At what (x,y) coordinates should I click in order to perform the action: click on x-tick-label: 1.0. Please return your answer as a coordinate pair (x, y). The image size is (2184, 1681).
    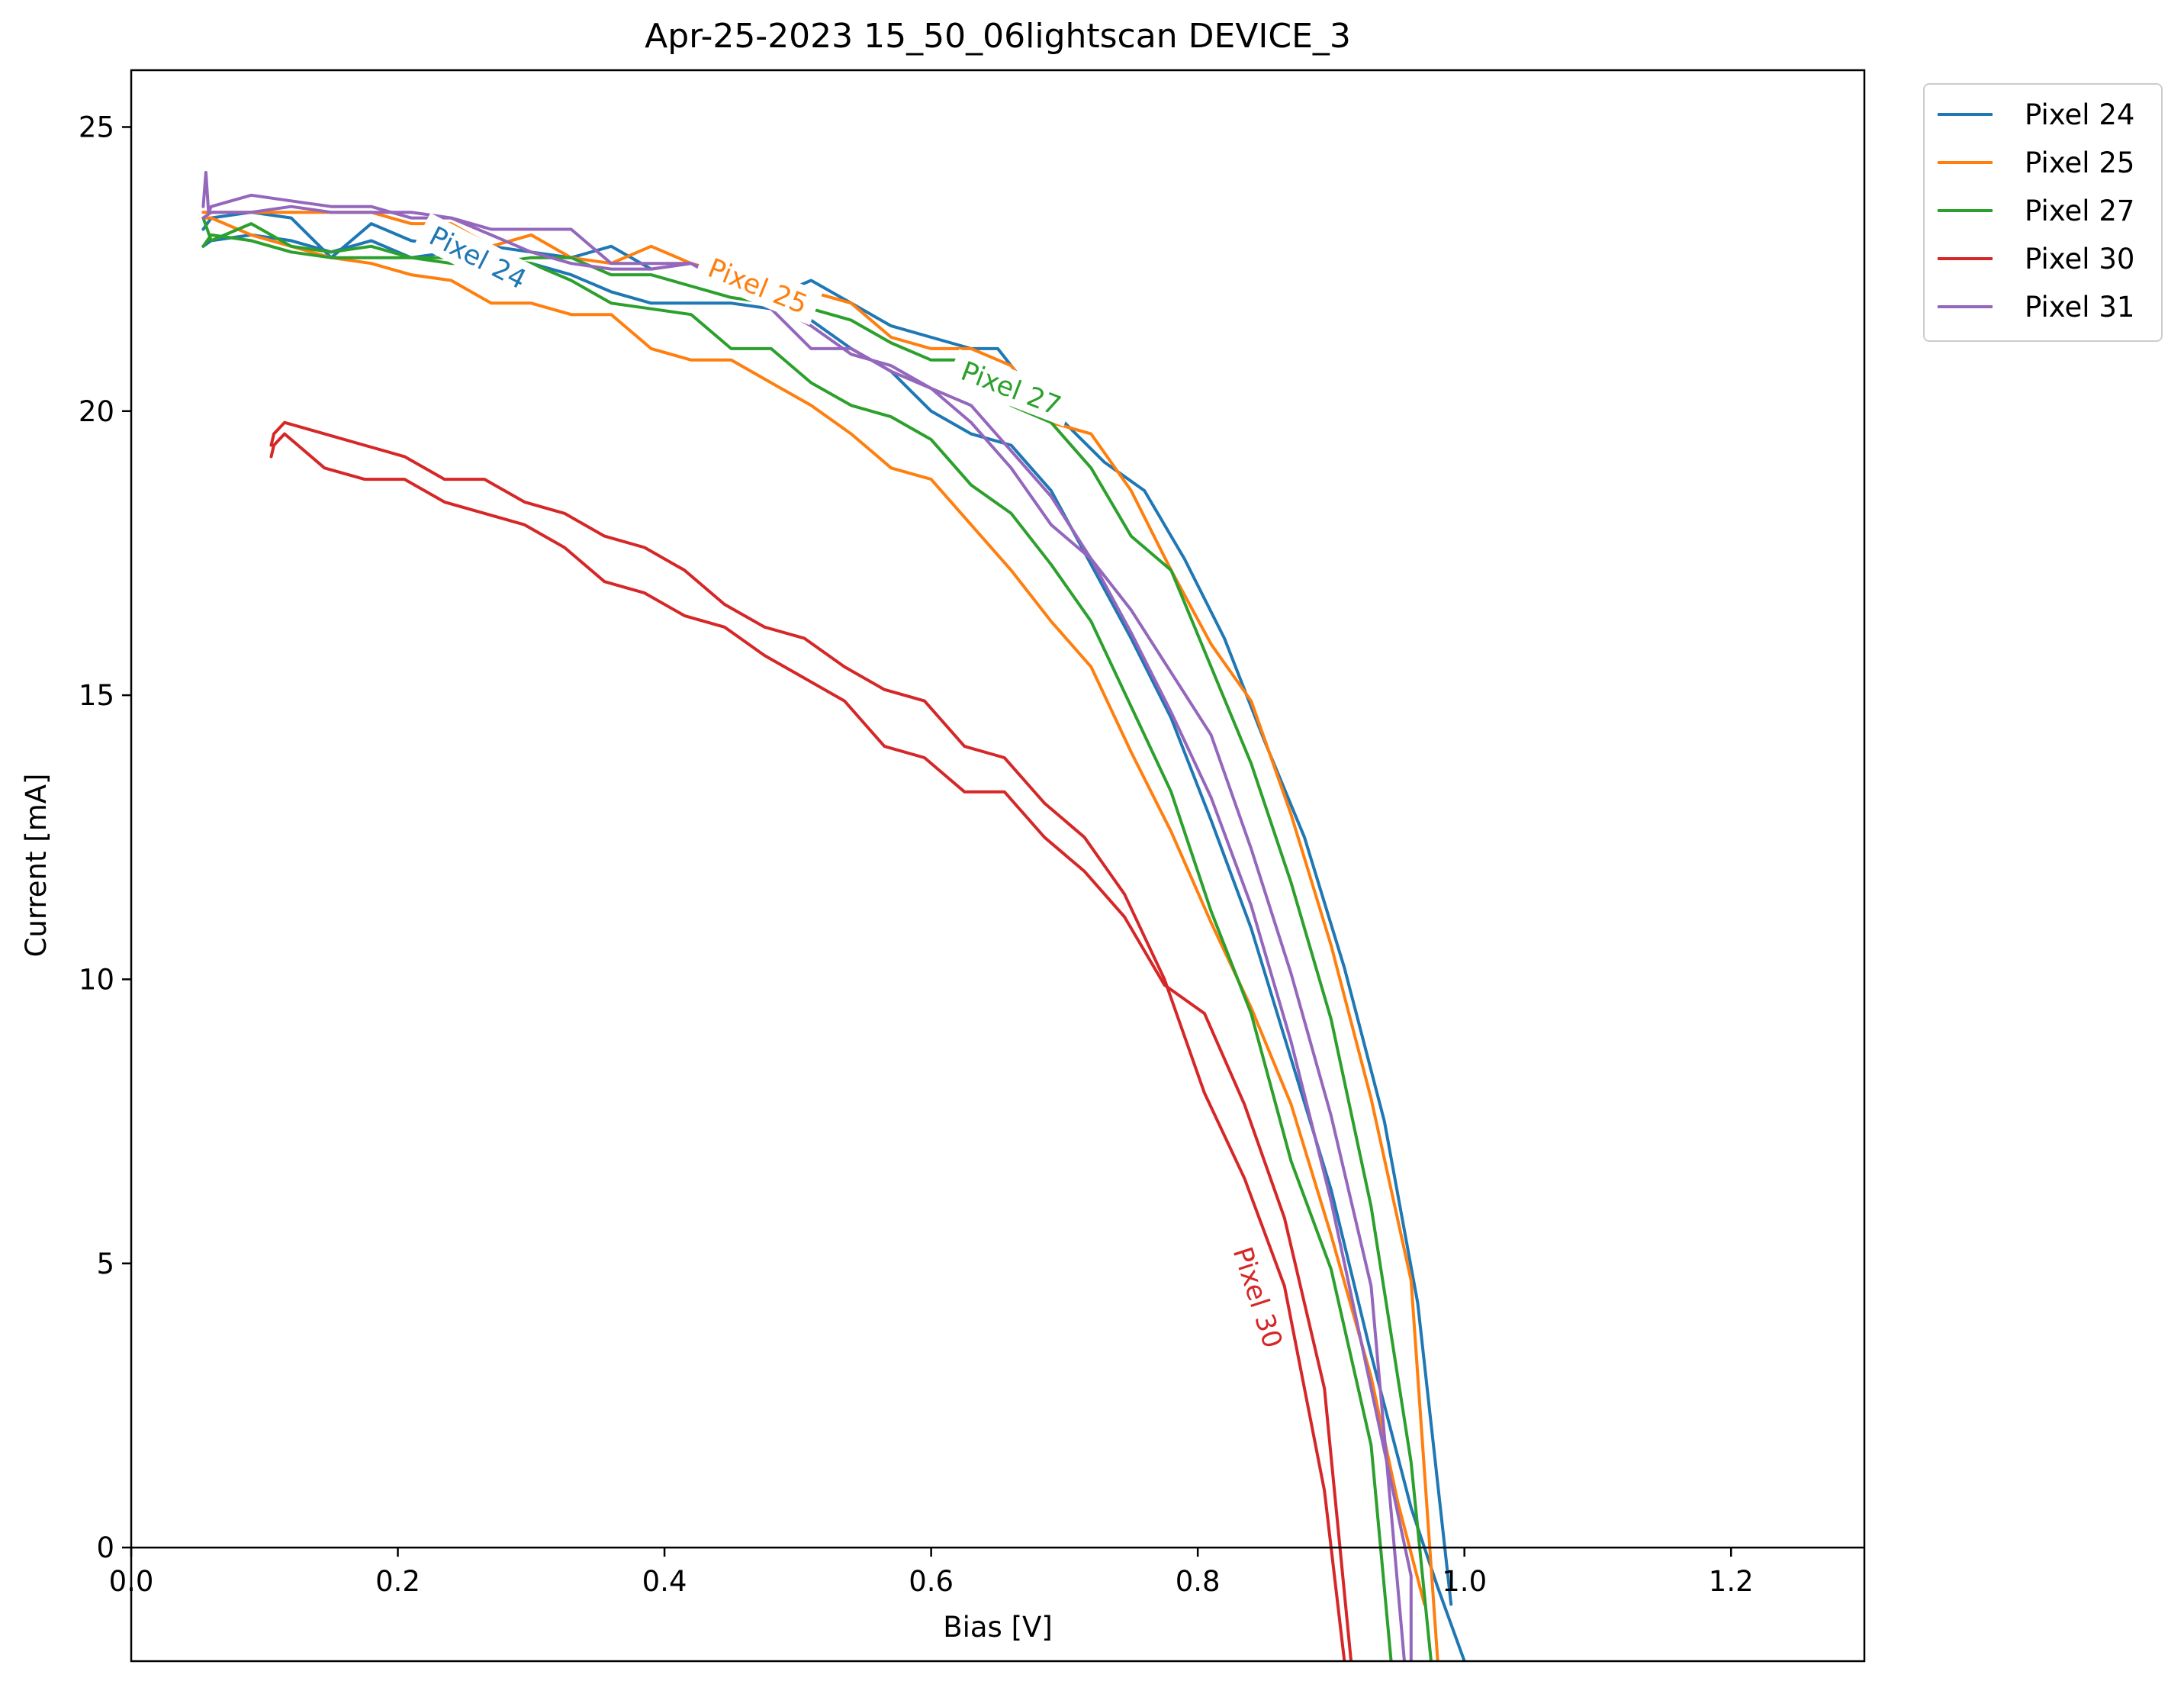
    Looking at the image, I should click on (1464, 1581).